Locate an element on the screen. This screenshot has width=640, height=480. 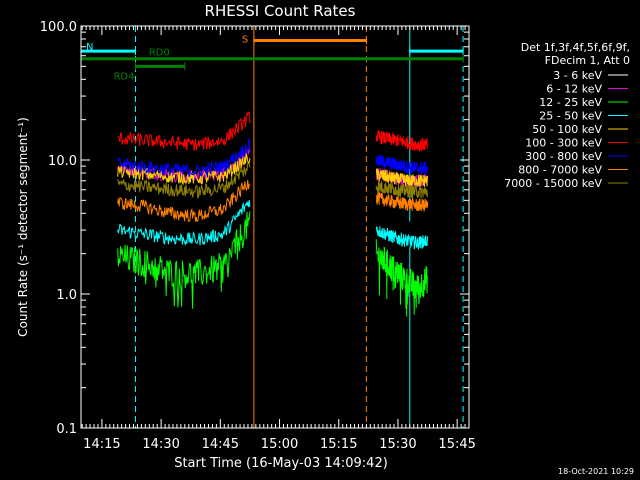
series-6-12-kev-line is located at coordinates (402, 178).